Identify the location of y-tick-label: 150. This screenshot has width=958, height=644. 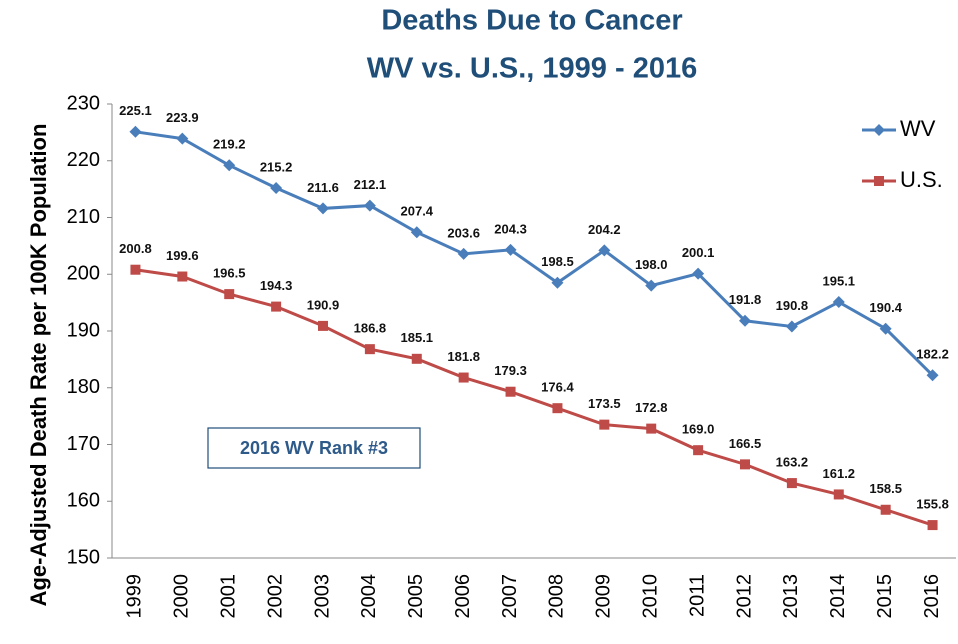
(83, 557).